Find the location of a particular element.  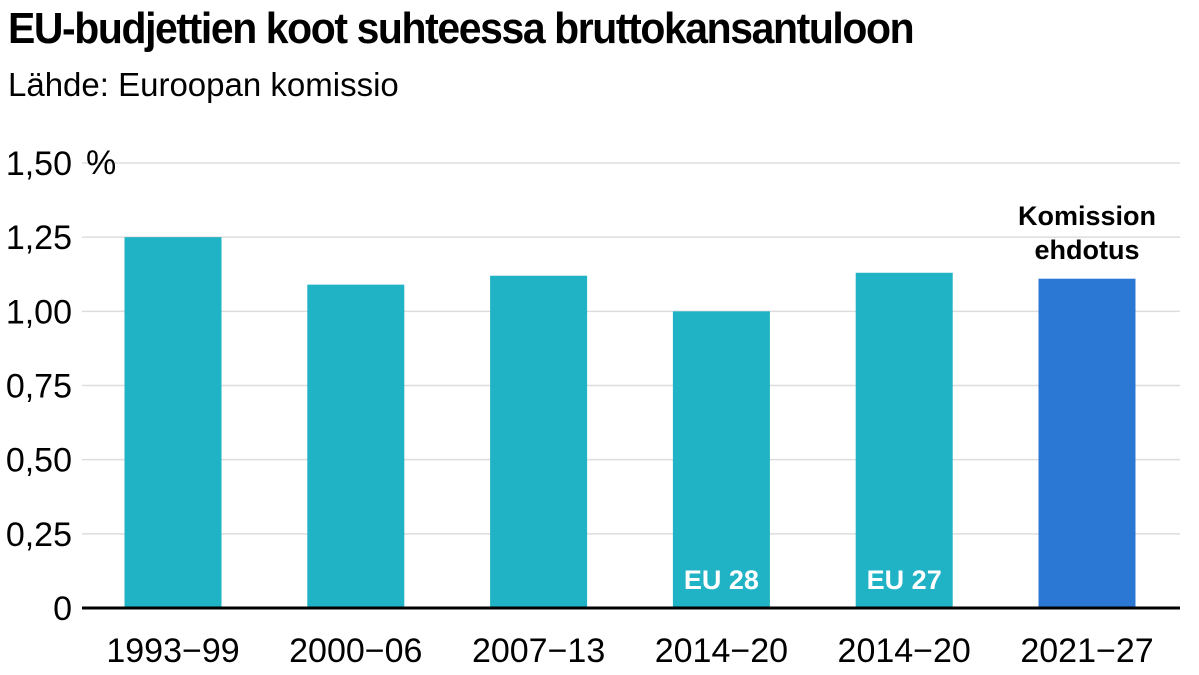

annotation-line-1: Komission is located at coordinates (1087, 216).